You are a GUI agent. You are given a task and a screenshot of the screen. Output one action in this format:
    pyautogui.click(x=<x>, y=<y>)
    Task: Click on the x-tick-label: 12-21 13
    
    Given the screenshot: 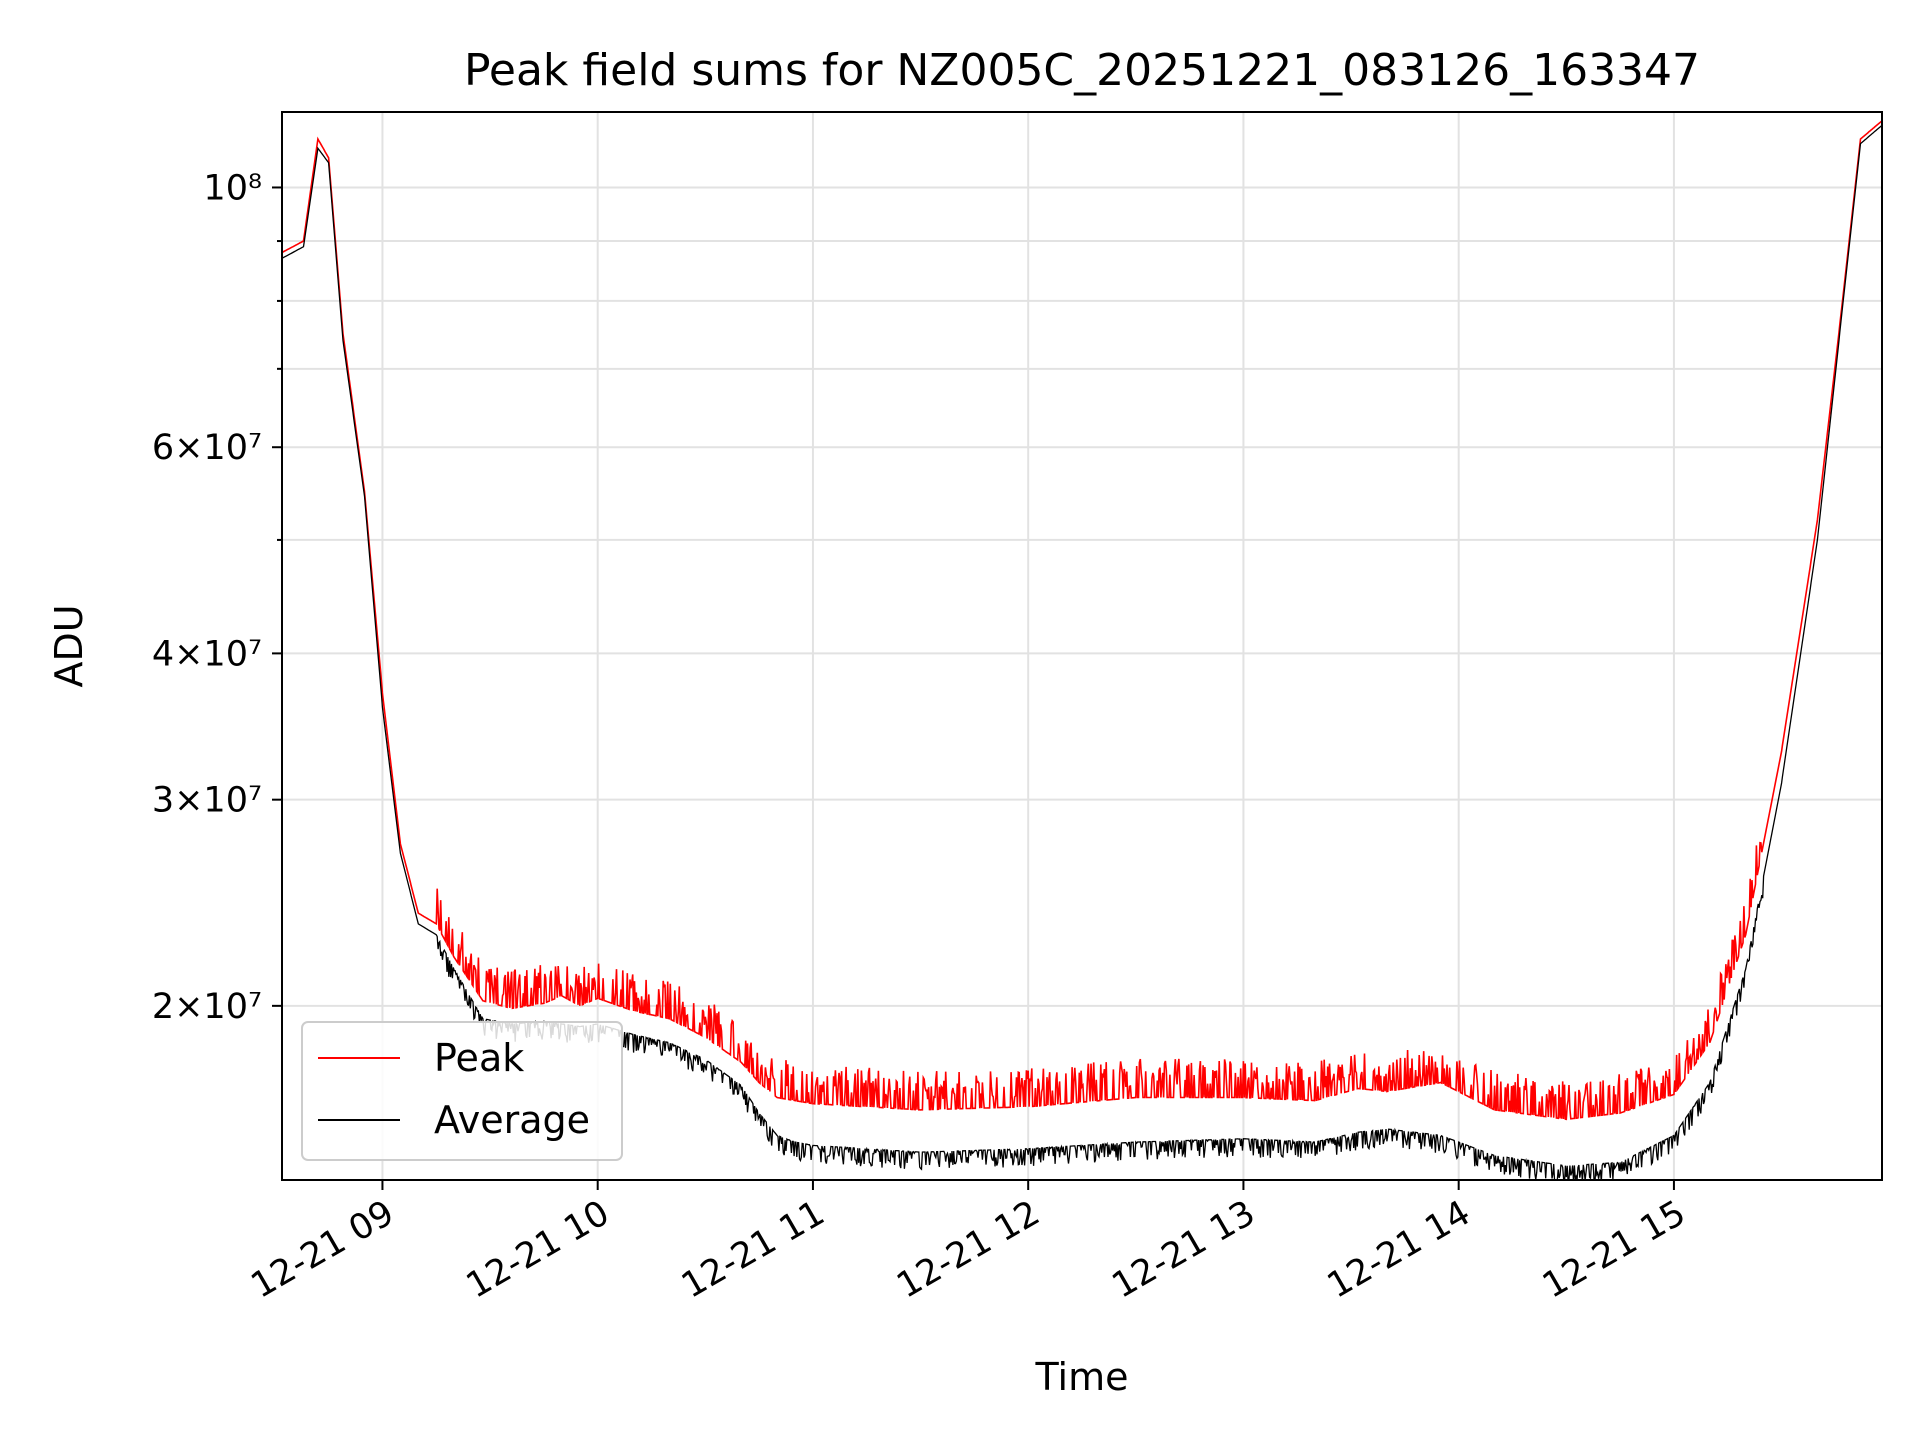 What is the action you would take?
    pyautogui.click(x=1184, y=1249)
    